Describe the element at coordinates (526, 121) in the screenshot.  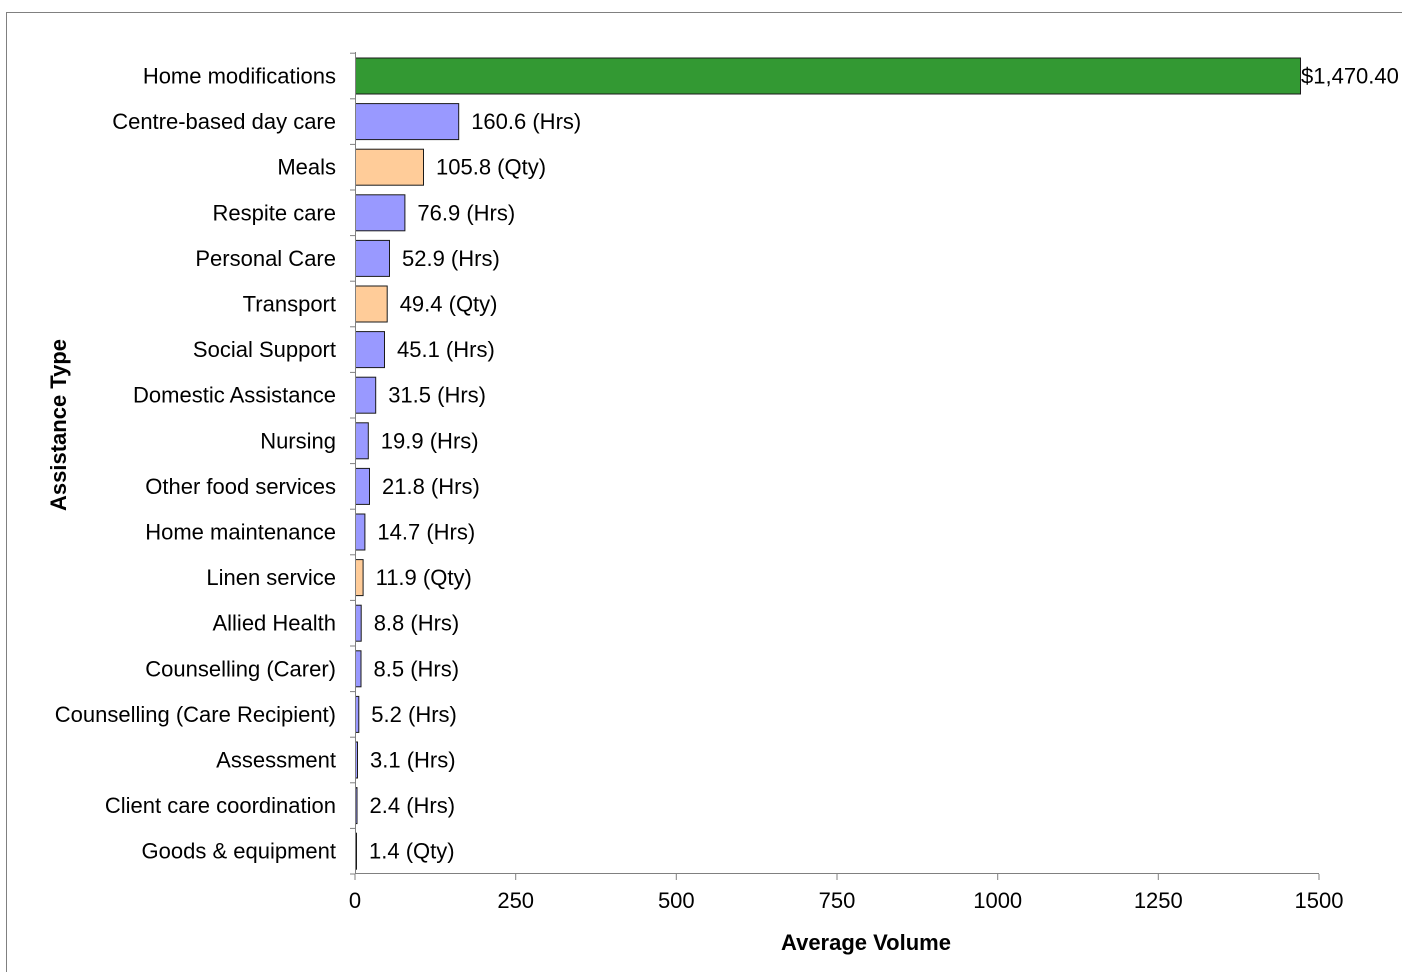
I see `data-label: 160.6 (Hrs)` at that location.